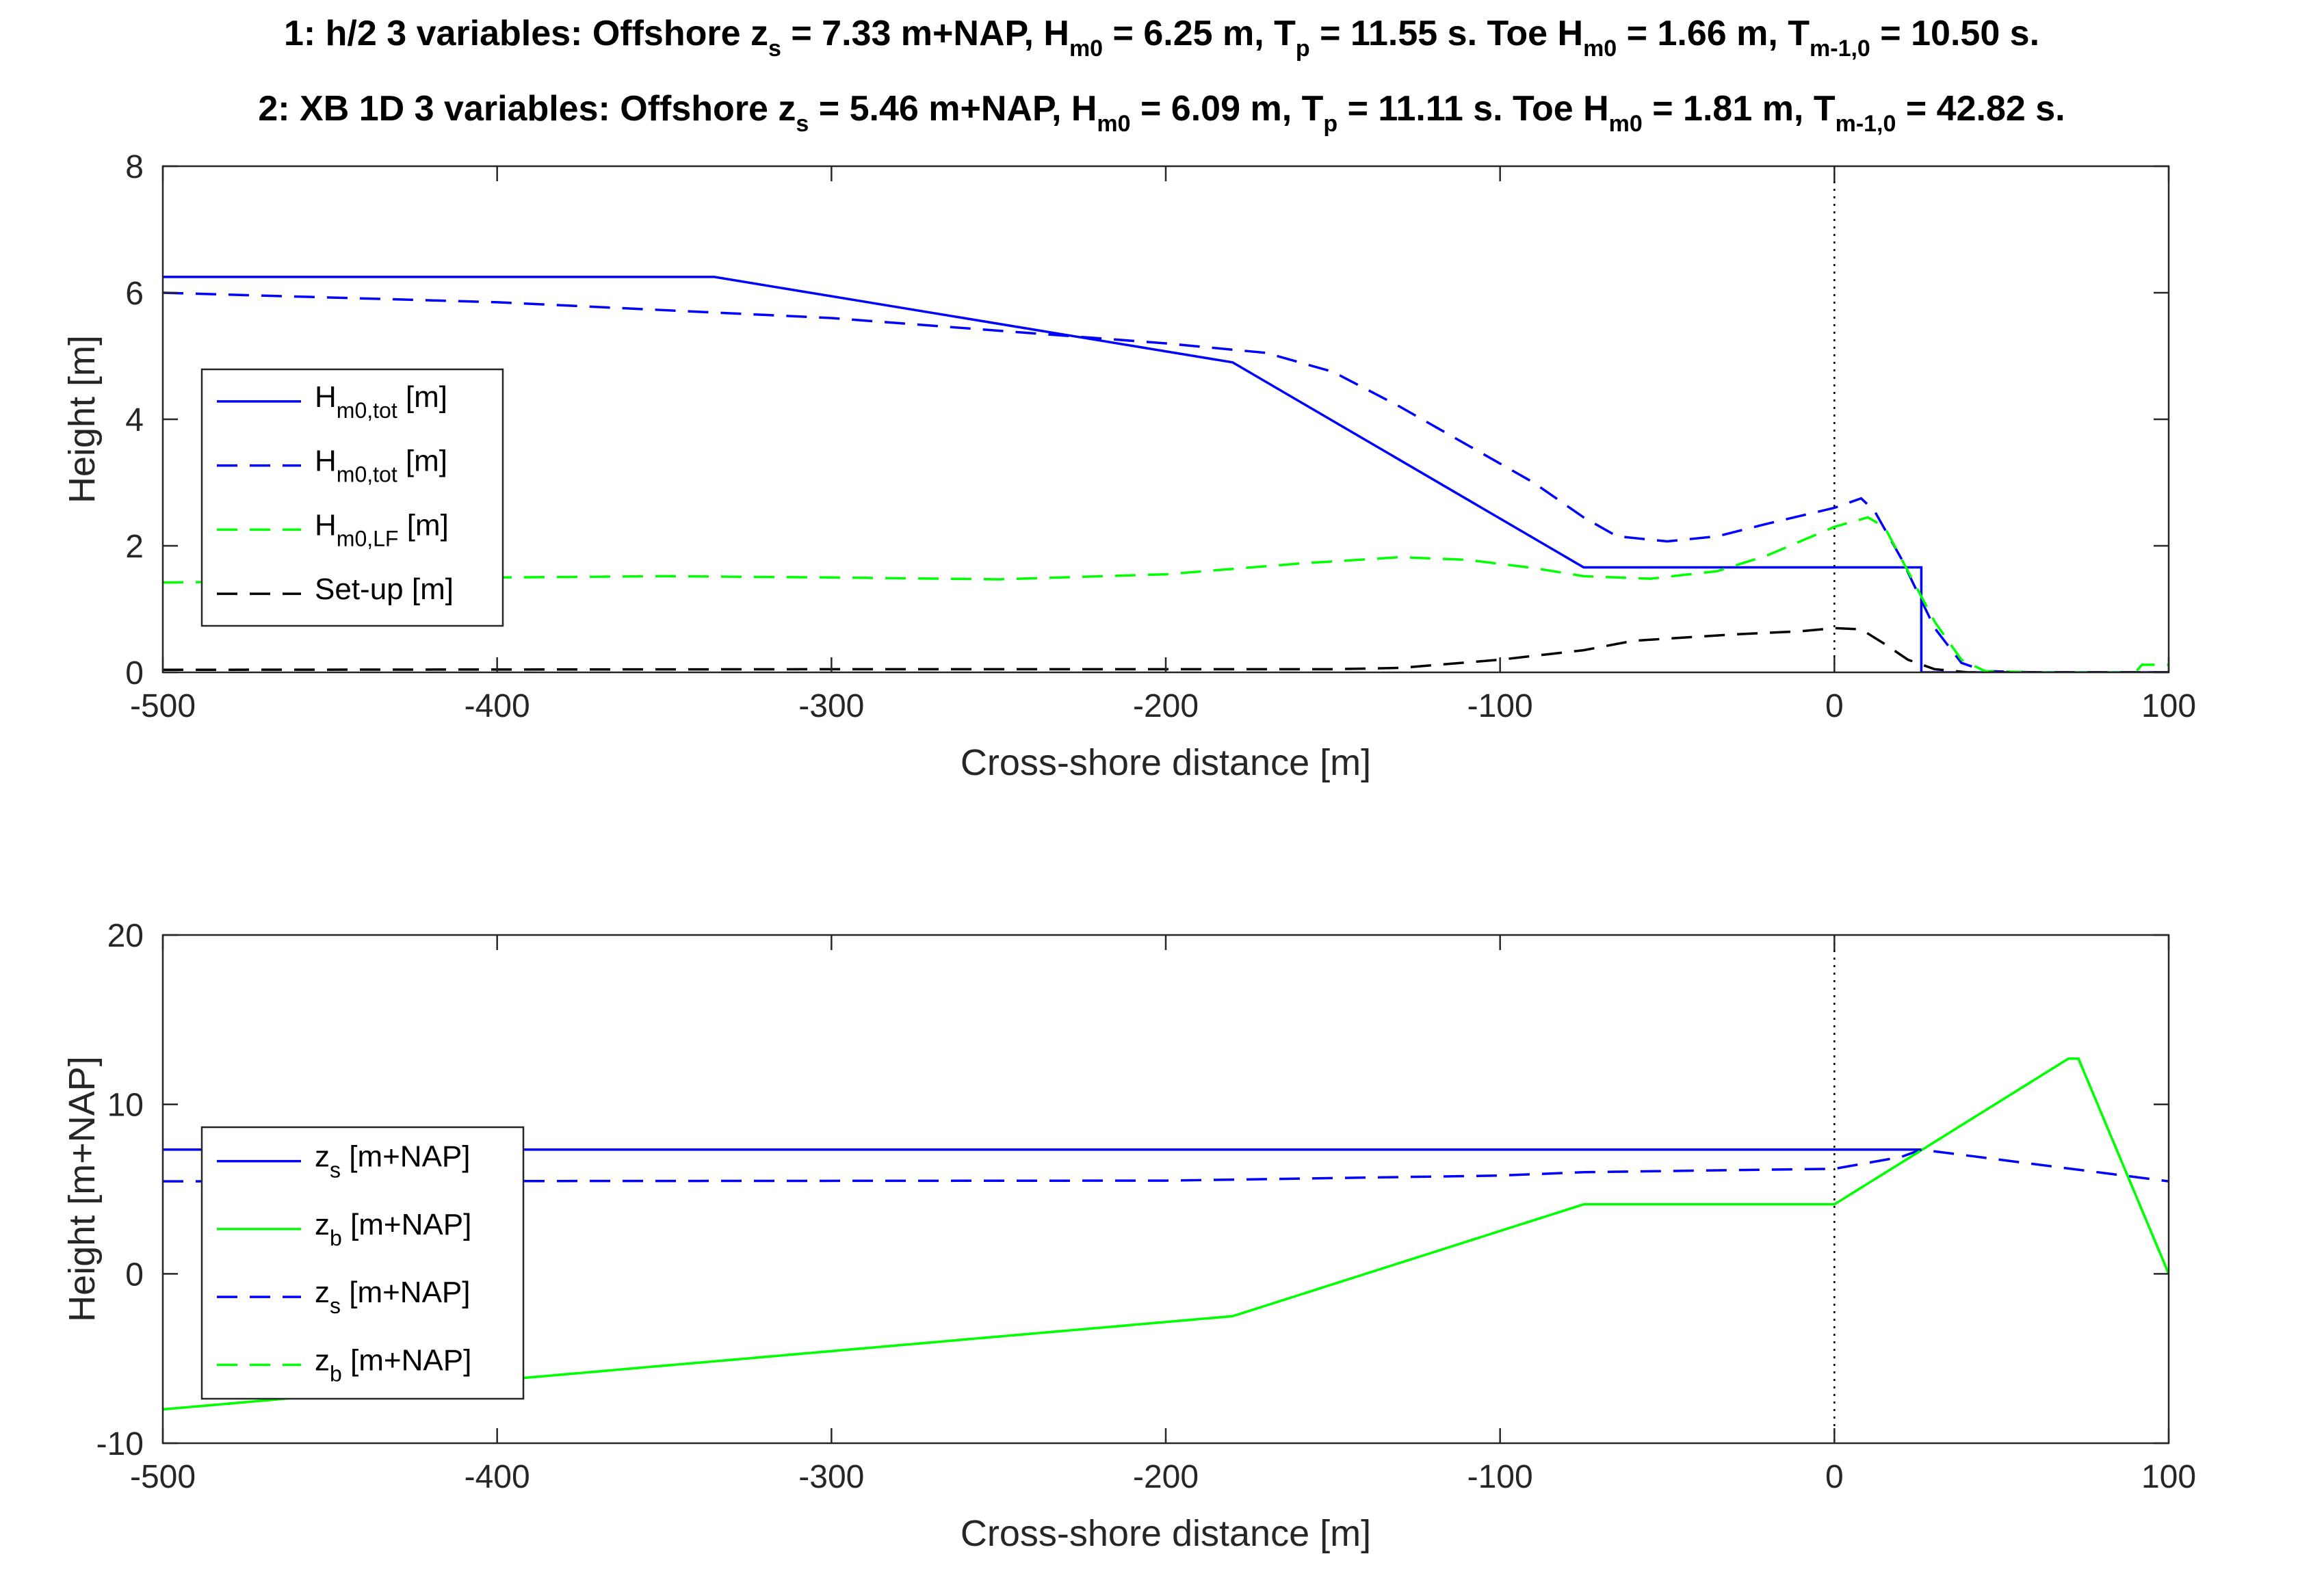 Image resolution: width=2324 pixels, height=1580 pixels. What do you see at coordinates (134, 547) in the screenshot?
I see `y-tick-label: 2` at bounding box center [134, 547].